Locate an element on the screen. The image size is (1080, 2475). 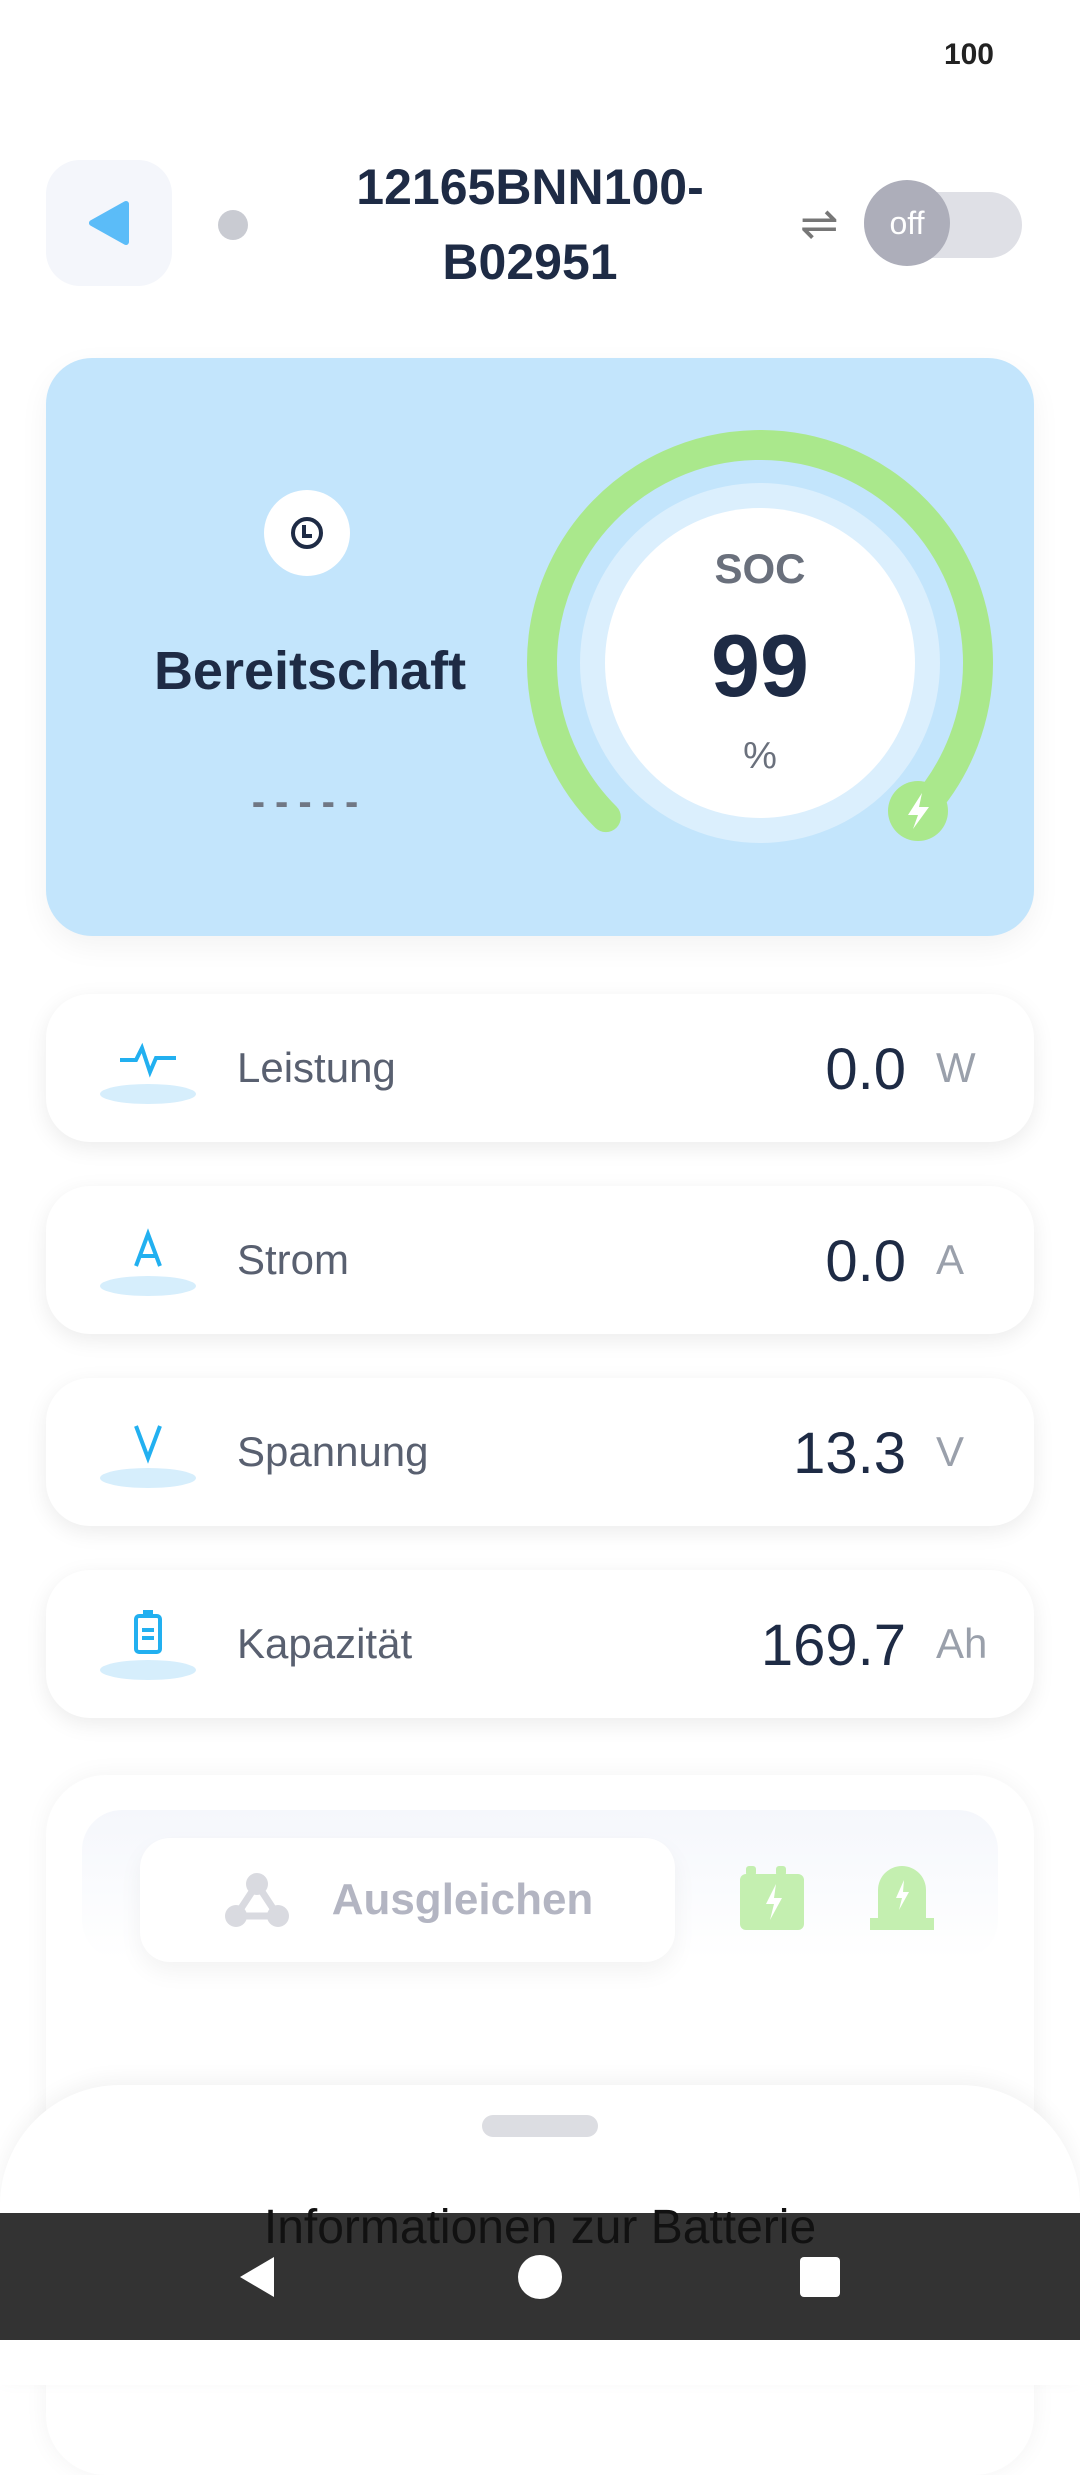
metric-unit: Ah is located at coordinates (962, 1643).